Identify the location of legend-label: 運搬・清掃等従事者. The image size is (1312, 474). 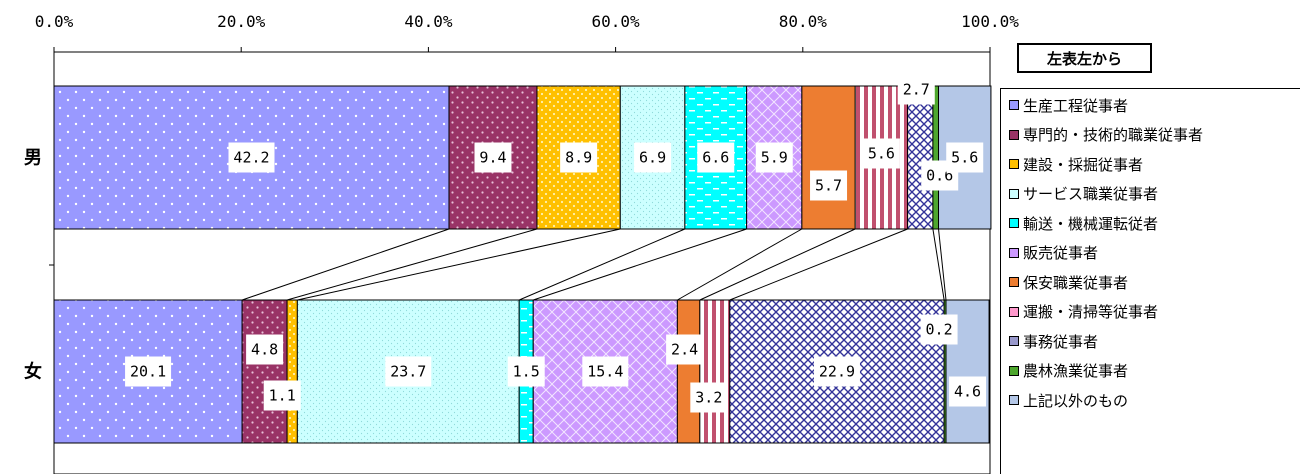
(1091, 312).